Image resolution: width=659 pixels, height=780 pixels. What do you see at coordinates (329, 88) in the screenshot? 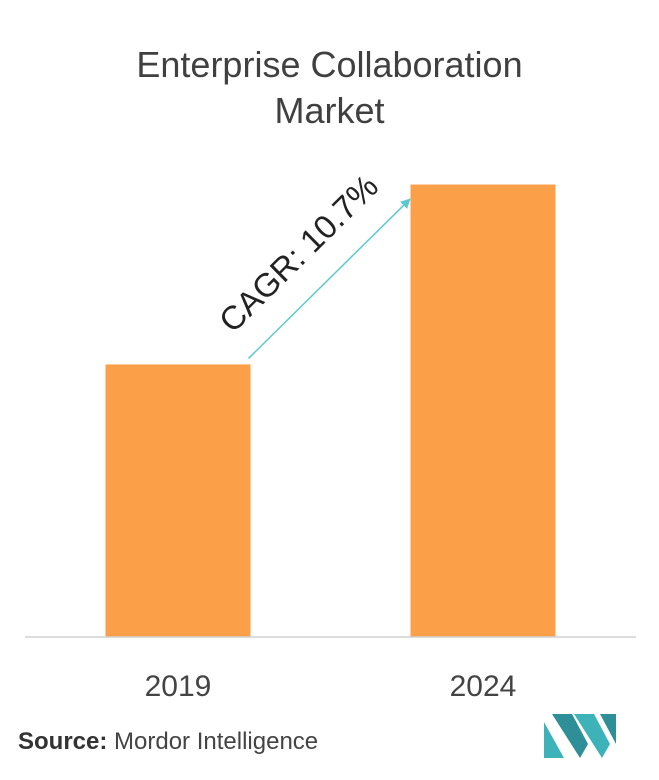
I see `chart-title: Enterprise Collaboration Market` at bounding box center [329, 88].